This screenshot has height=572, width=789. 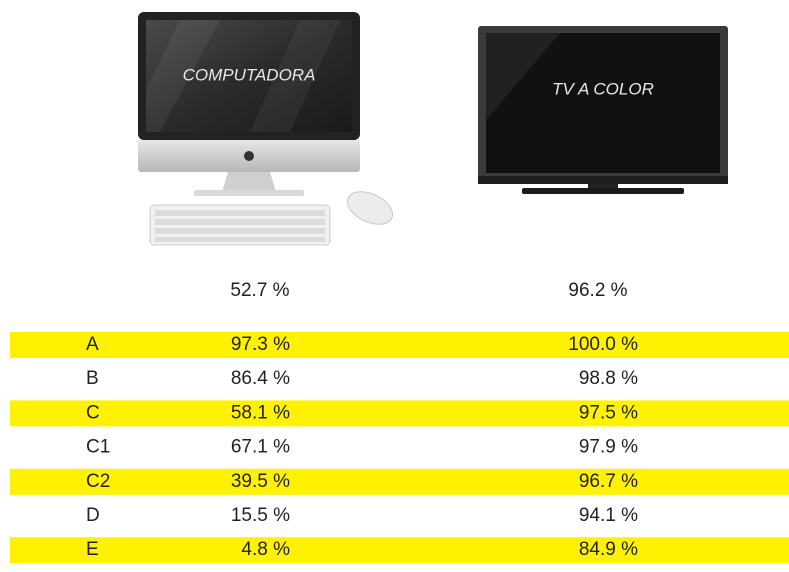 What do you see at coordinates (260, 412) in the screenshot?
I see `computer-value: 58.1 %` at bounding box center [260, 412].